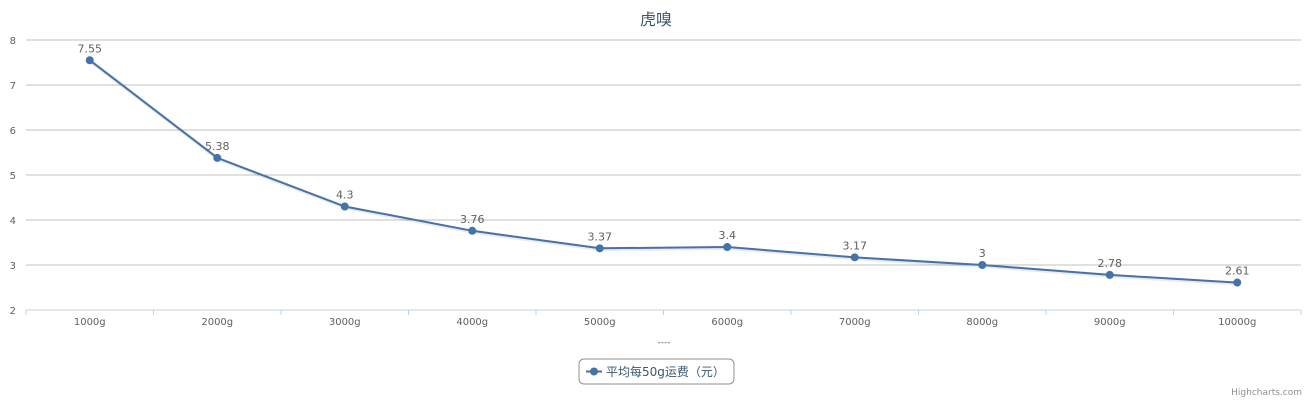 The image size is (1312, 404). I want to click on x-tick-label: 9000g, so click(1110, 322).